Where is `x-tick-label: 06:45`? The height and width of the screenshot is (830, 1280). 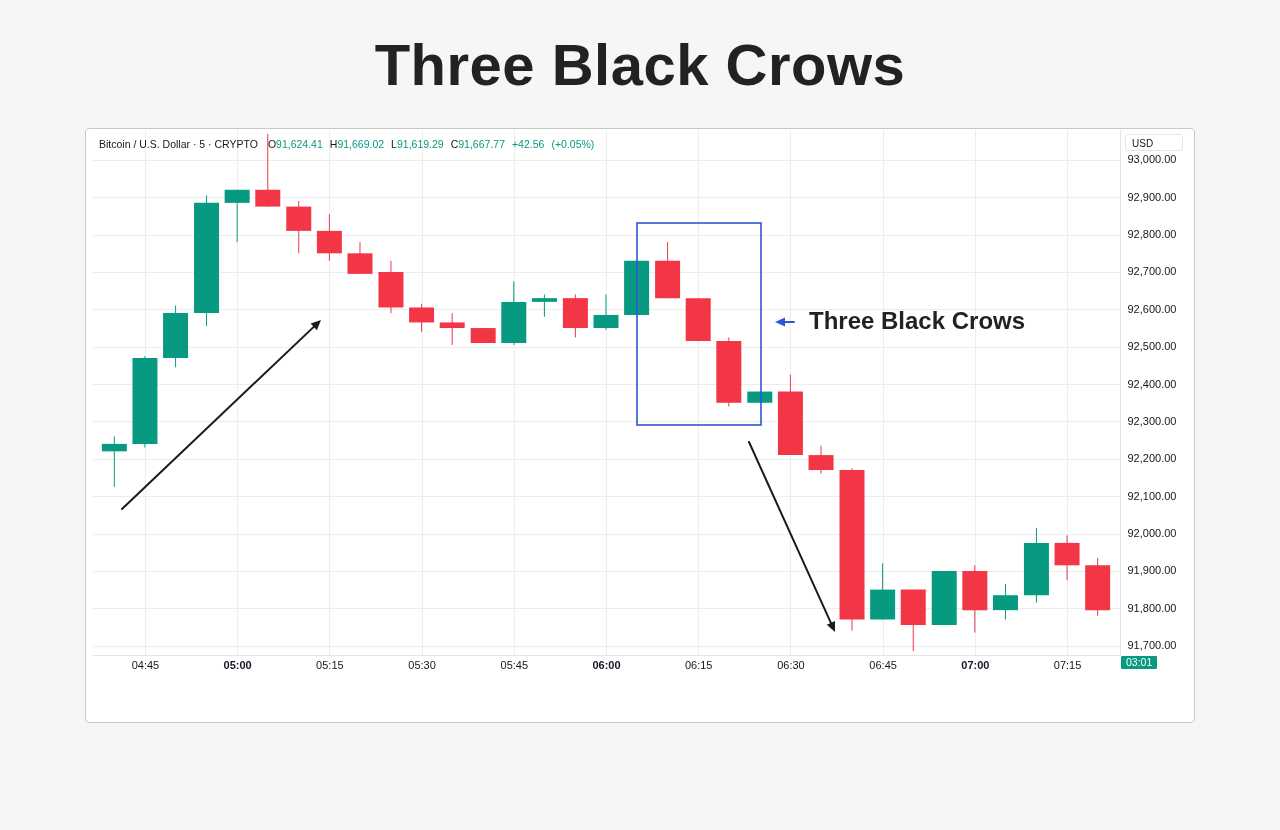 x-tick-label: 06:45 is located at coordinates (883, 664).